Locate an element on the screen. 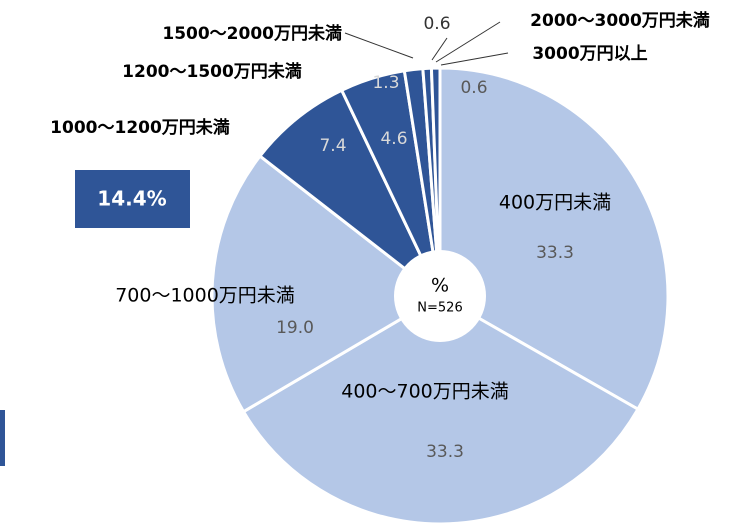 The image size is (744, 528). edge-box is located at coordinates (2, 438).